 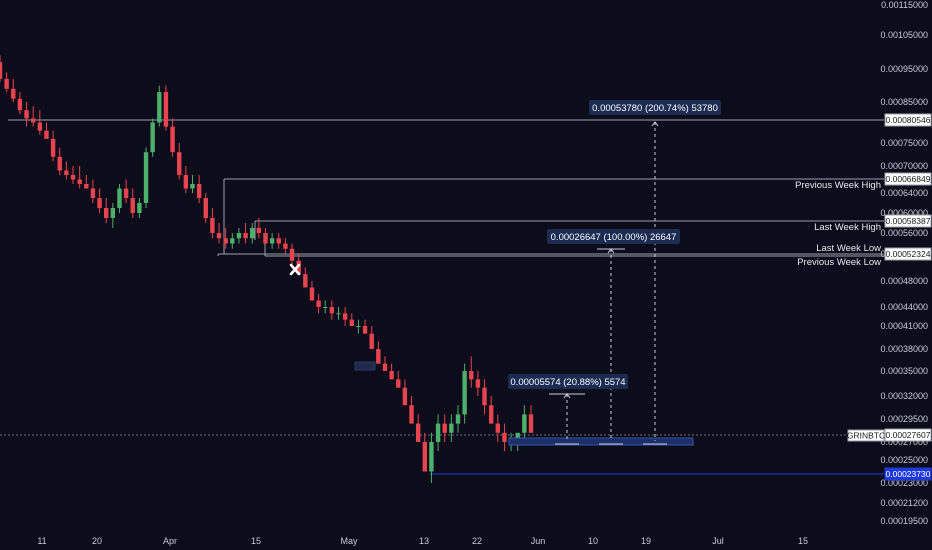 I want to click on time-tick-label: 13, so click(x=424, y=541).